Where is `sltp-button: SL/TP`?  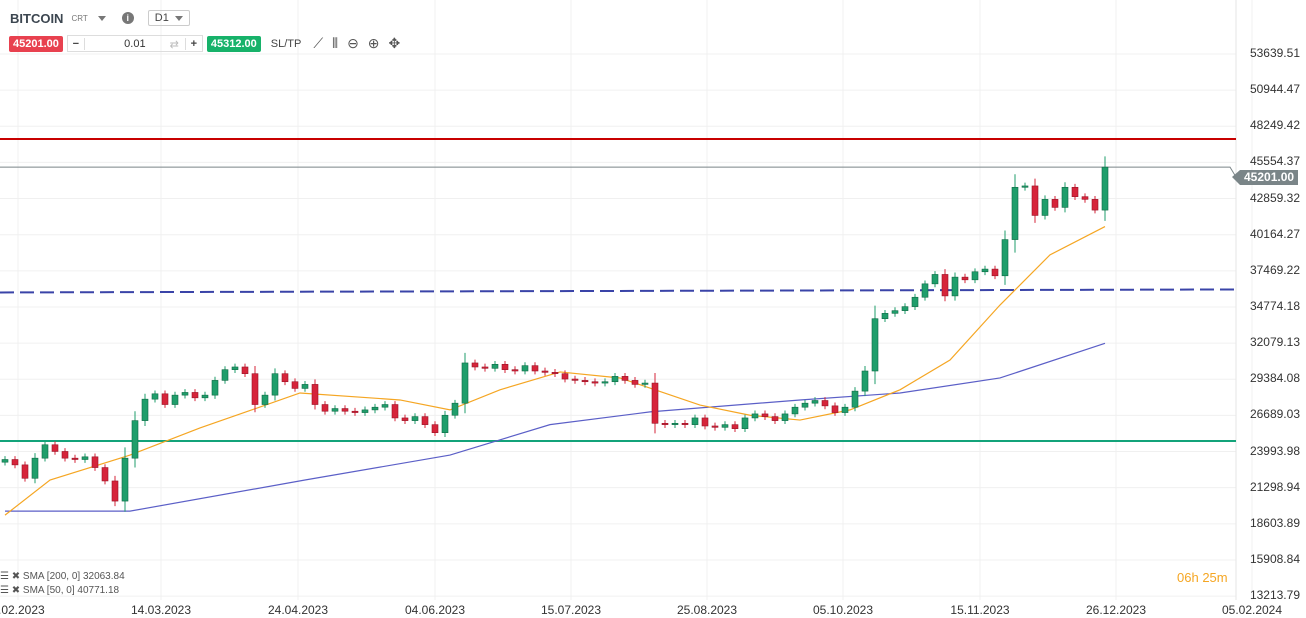
sltp-button: SL/TP is located at coordinates (286, 43).